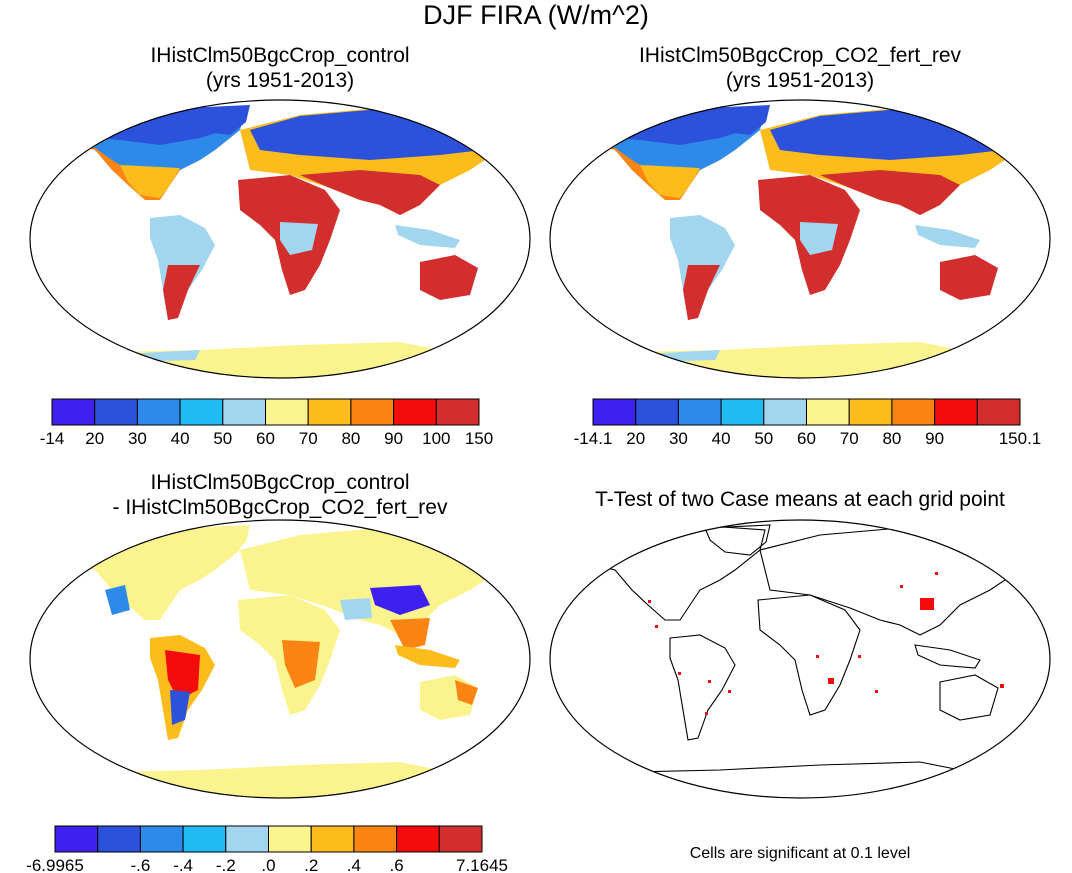  Describe the element at coordinates (819, 238) in the screenshot. I see `africa-center` at that location.